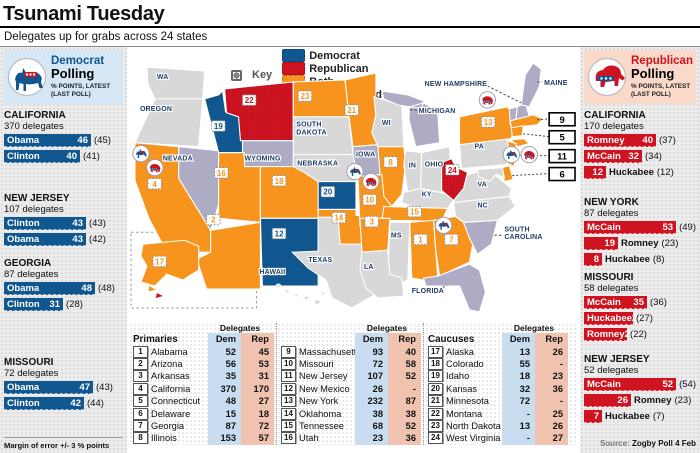 The image size is (700, 453). Describe the element at coordinates (102, 141) in the screenshot. I see `last-poll-value: (45)` at that location.